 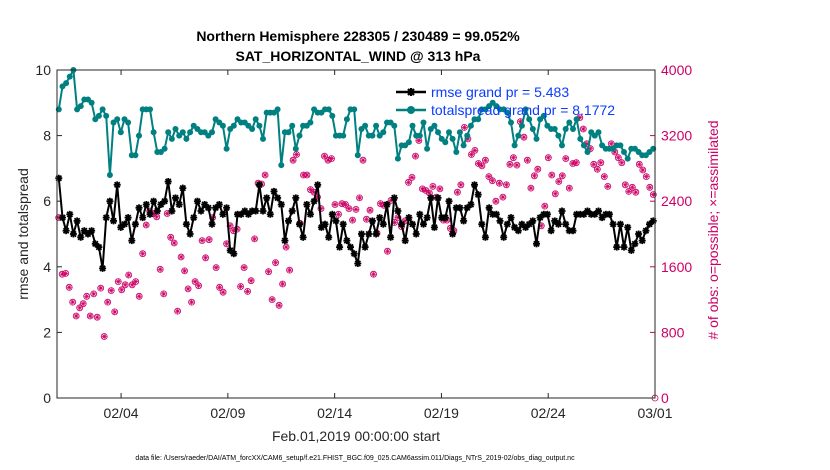 I want to click on y-tick-label: 6, so click(x=47, y=201).